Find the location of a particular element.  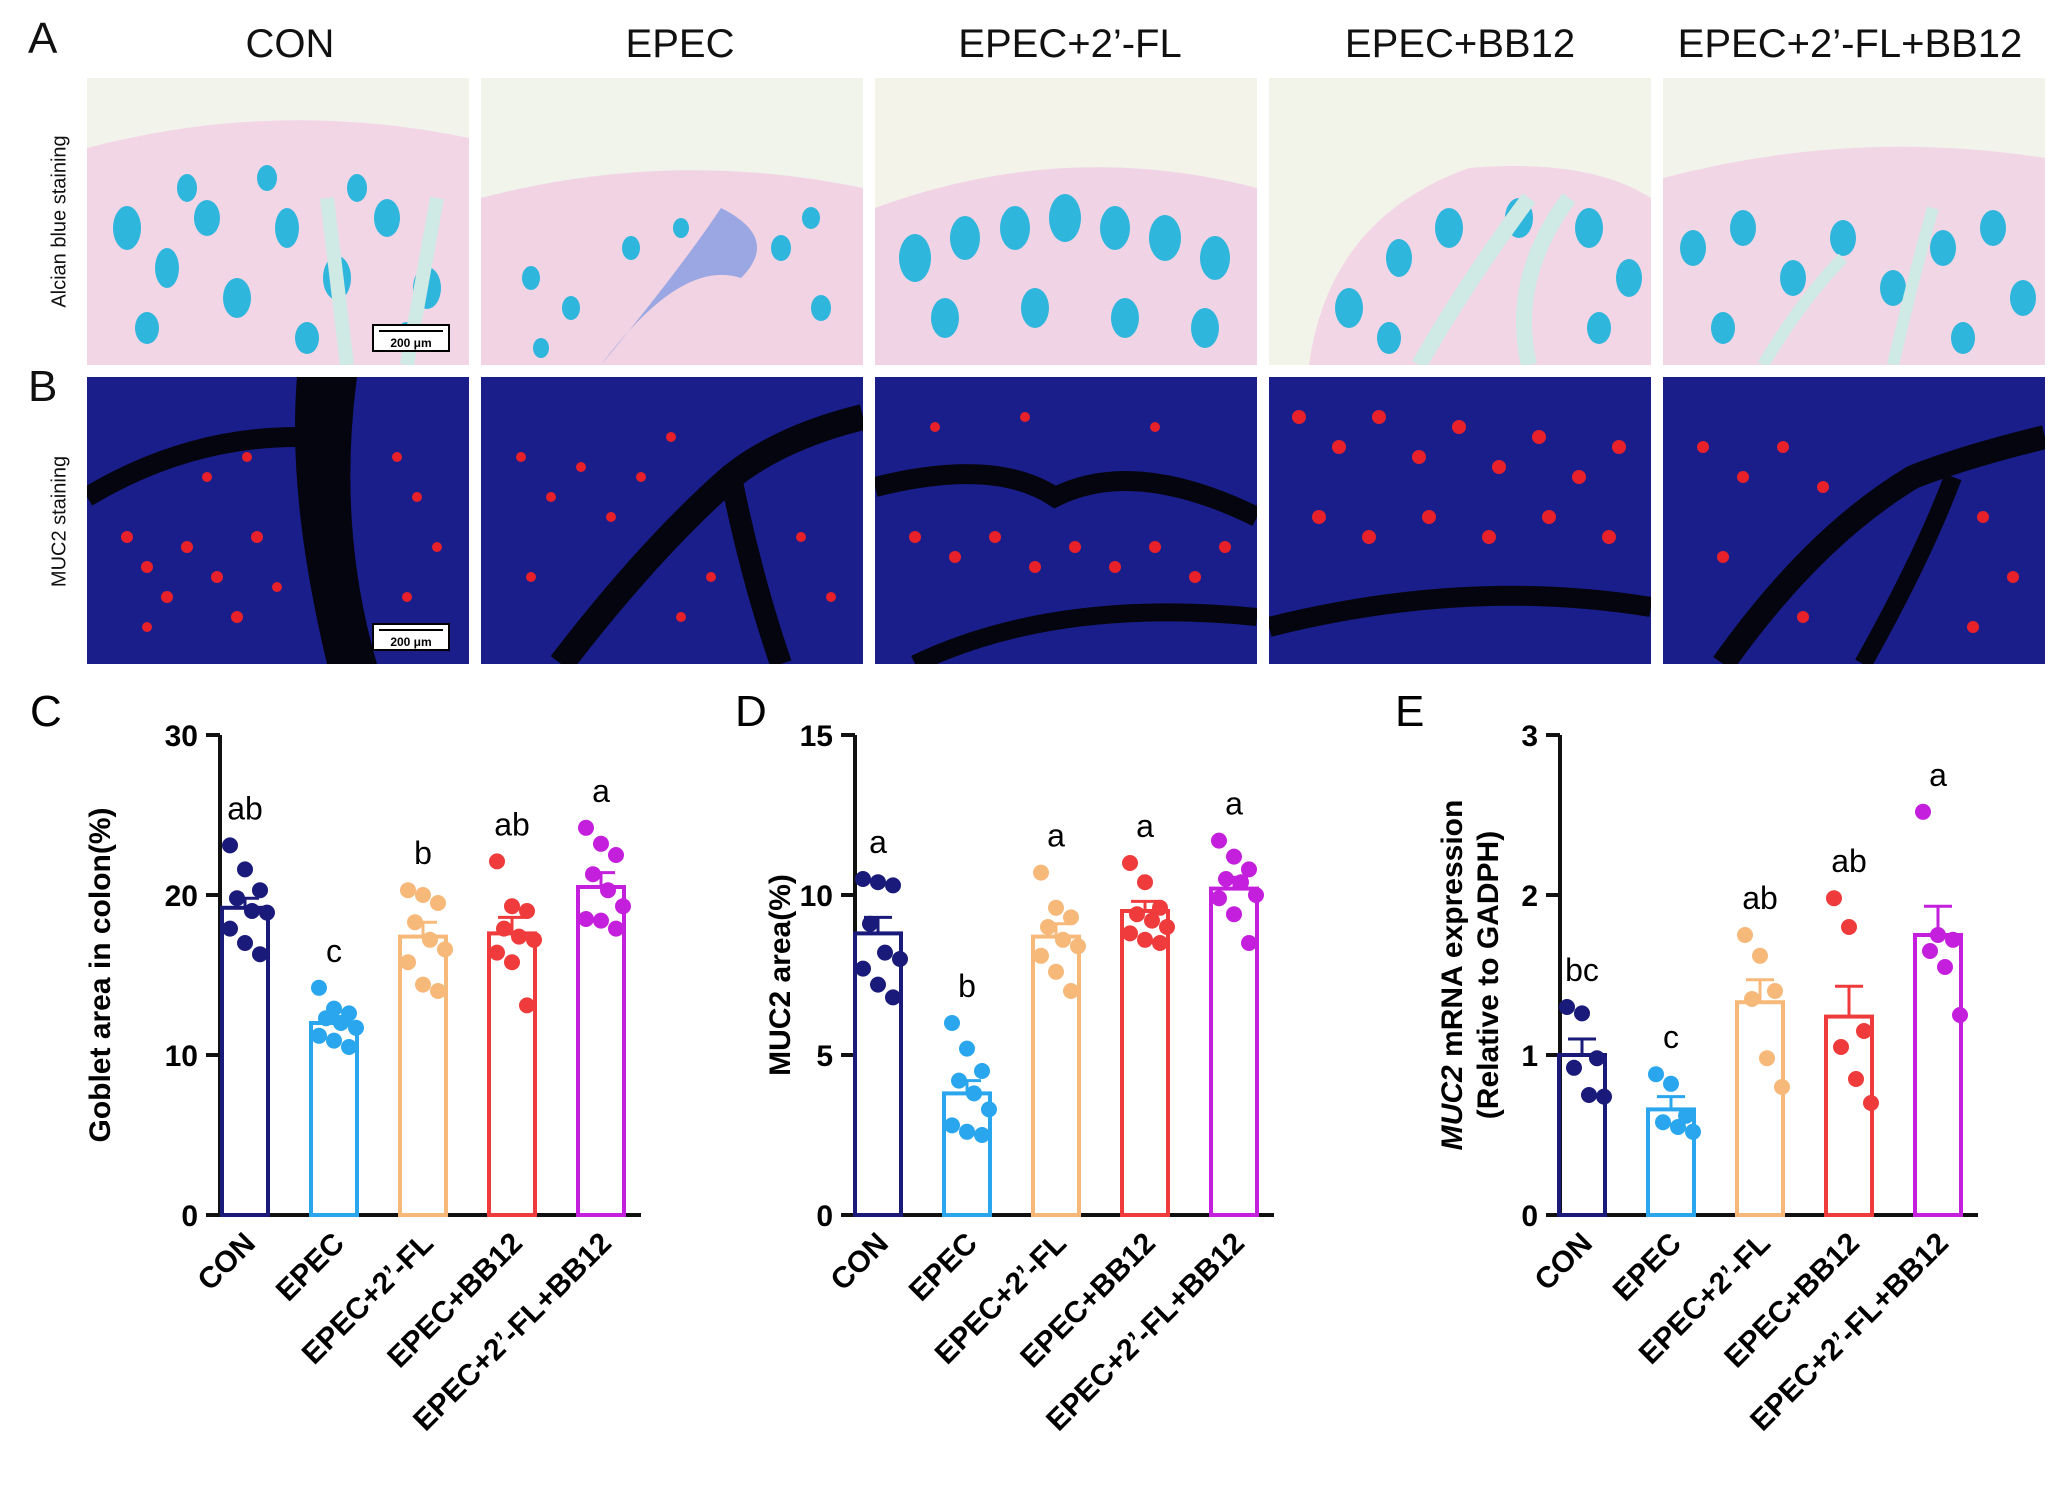

category-label: CON is located at coordinates (859, 1262).